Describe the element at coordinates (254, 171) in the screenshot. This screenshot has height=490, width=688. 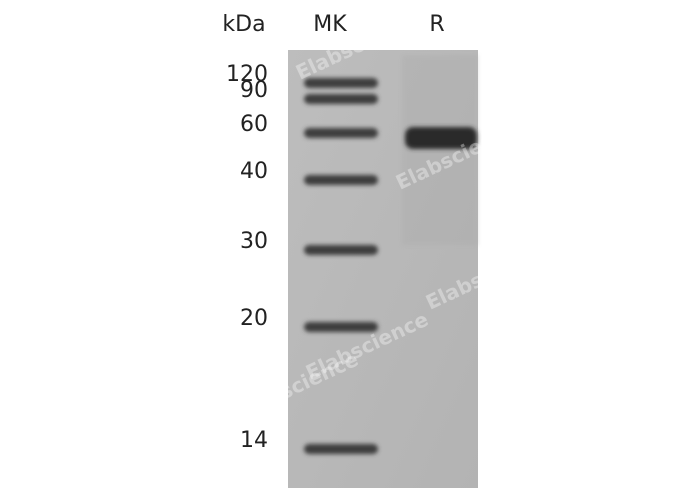
I see `marker-label: 40` at that location.